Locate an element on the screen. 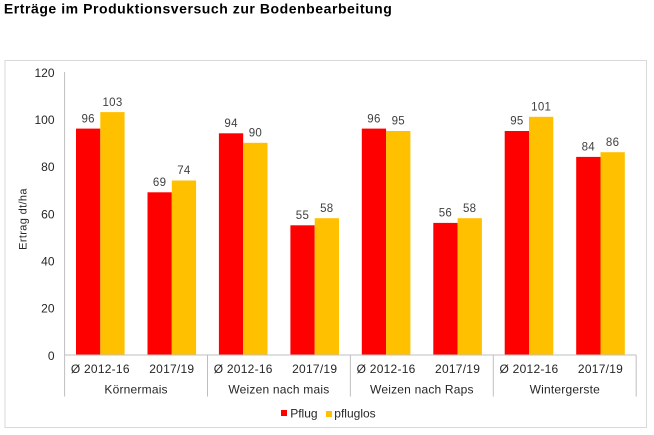 Image resolution: width=654 pixels, height=435 pixels. svg-text: 55 is located at coordinates (302, 216).